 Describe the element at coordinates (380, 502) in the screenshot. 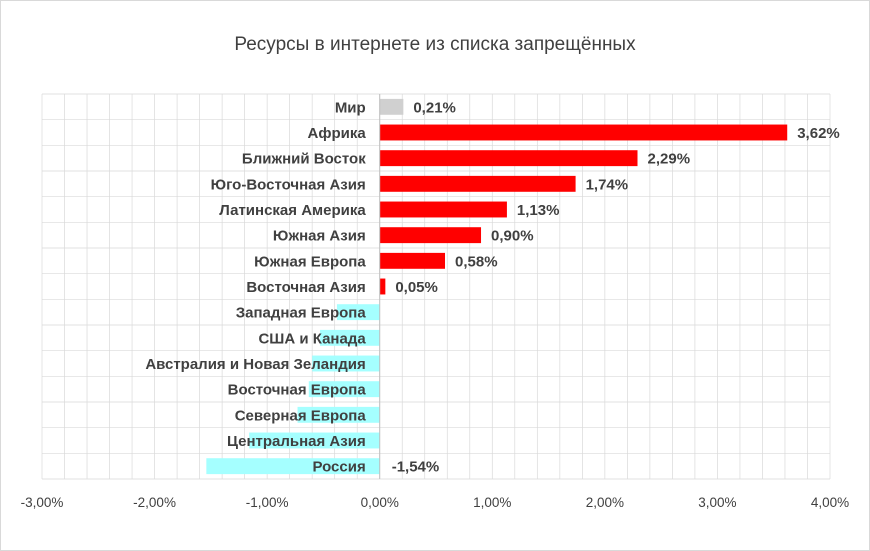

I see `x-tick-label: 0,00%` at that location.